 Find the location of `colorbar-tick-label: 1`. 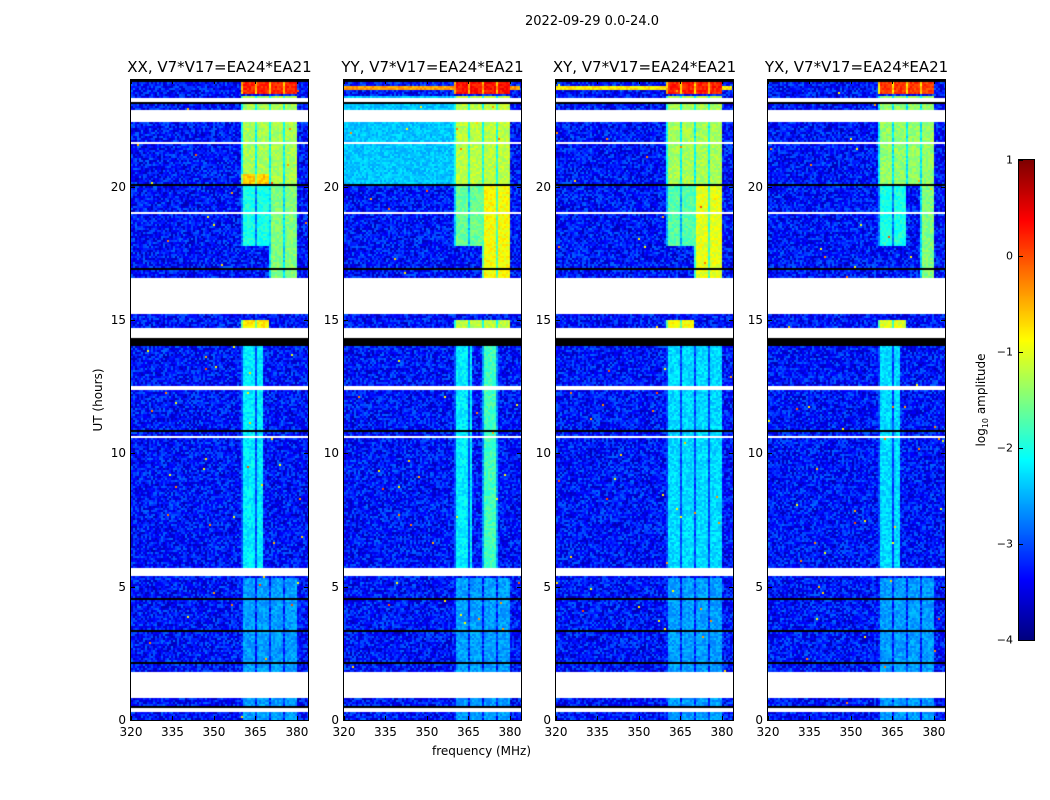

colorbar-tick-label: 1 is located at coordinates (1009, 160).